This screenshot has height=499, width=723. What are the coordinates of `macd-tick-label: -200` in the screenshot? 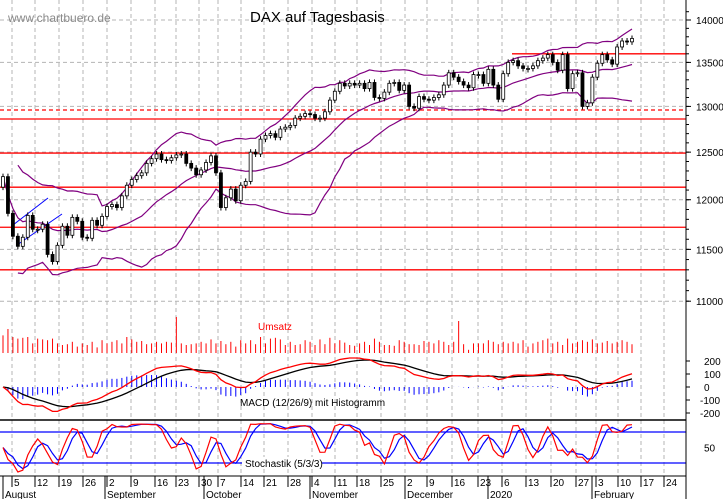 It's located at (710, 414).